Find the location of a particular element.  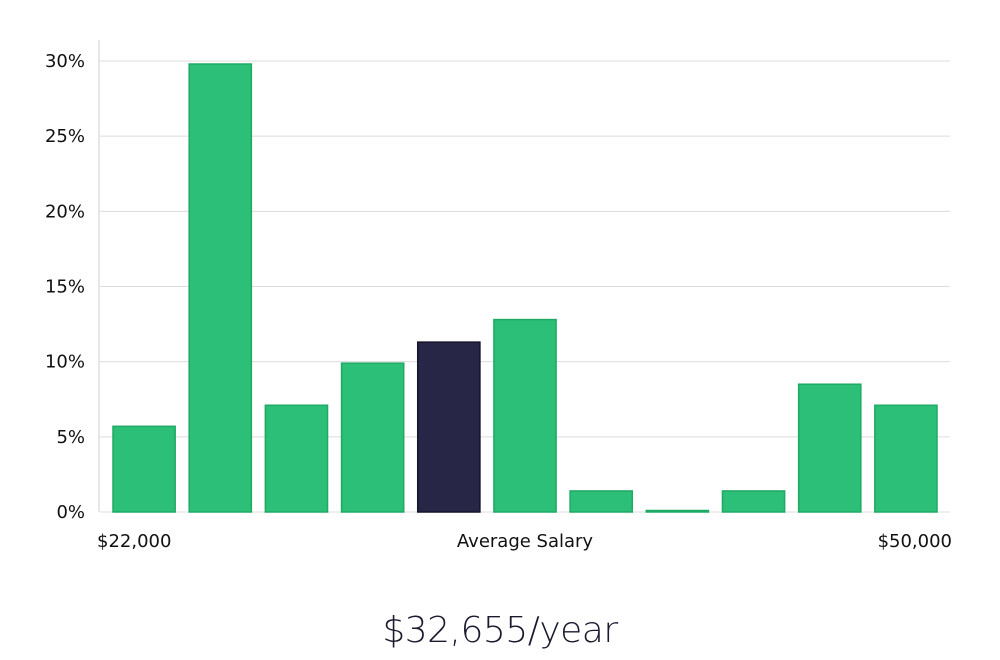

average-salary-value: $32,655/year is located at coordinates (500, 630).